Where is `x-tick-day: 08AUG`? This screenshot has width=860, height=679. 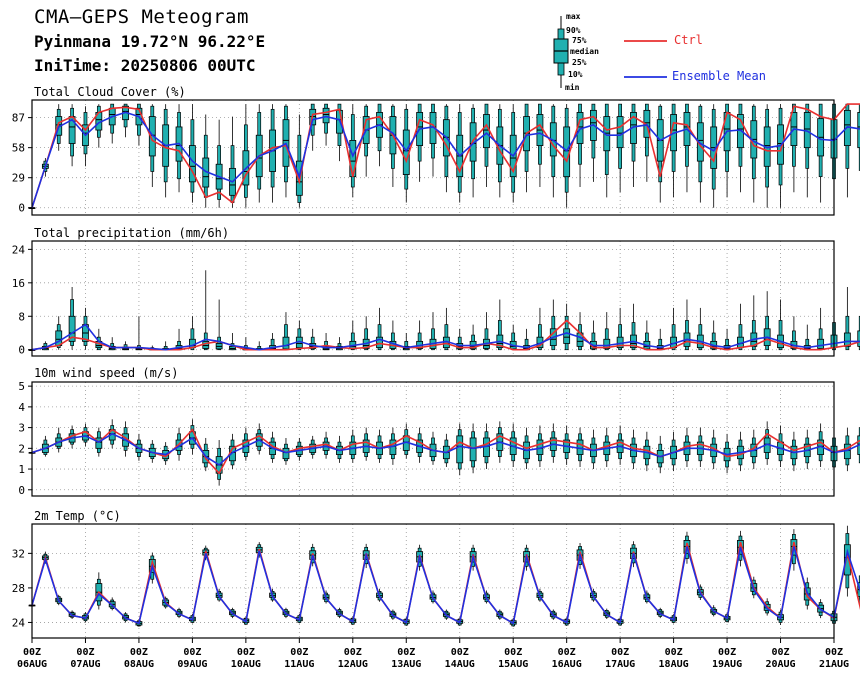
x-tick-day: 08AUG is located at coordinates (139, 664).